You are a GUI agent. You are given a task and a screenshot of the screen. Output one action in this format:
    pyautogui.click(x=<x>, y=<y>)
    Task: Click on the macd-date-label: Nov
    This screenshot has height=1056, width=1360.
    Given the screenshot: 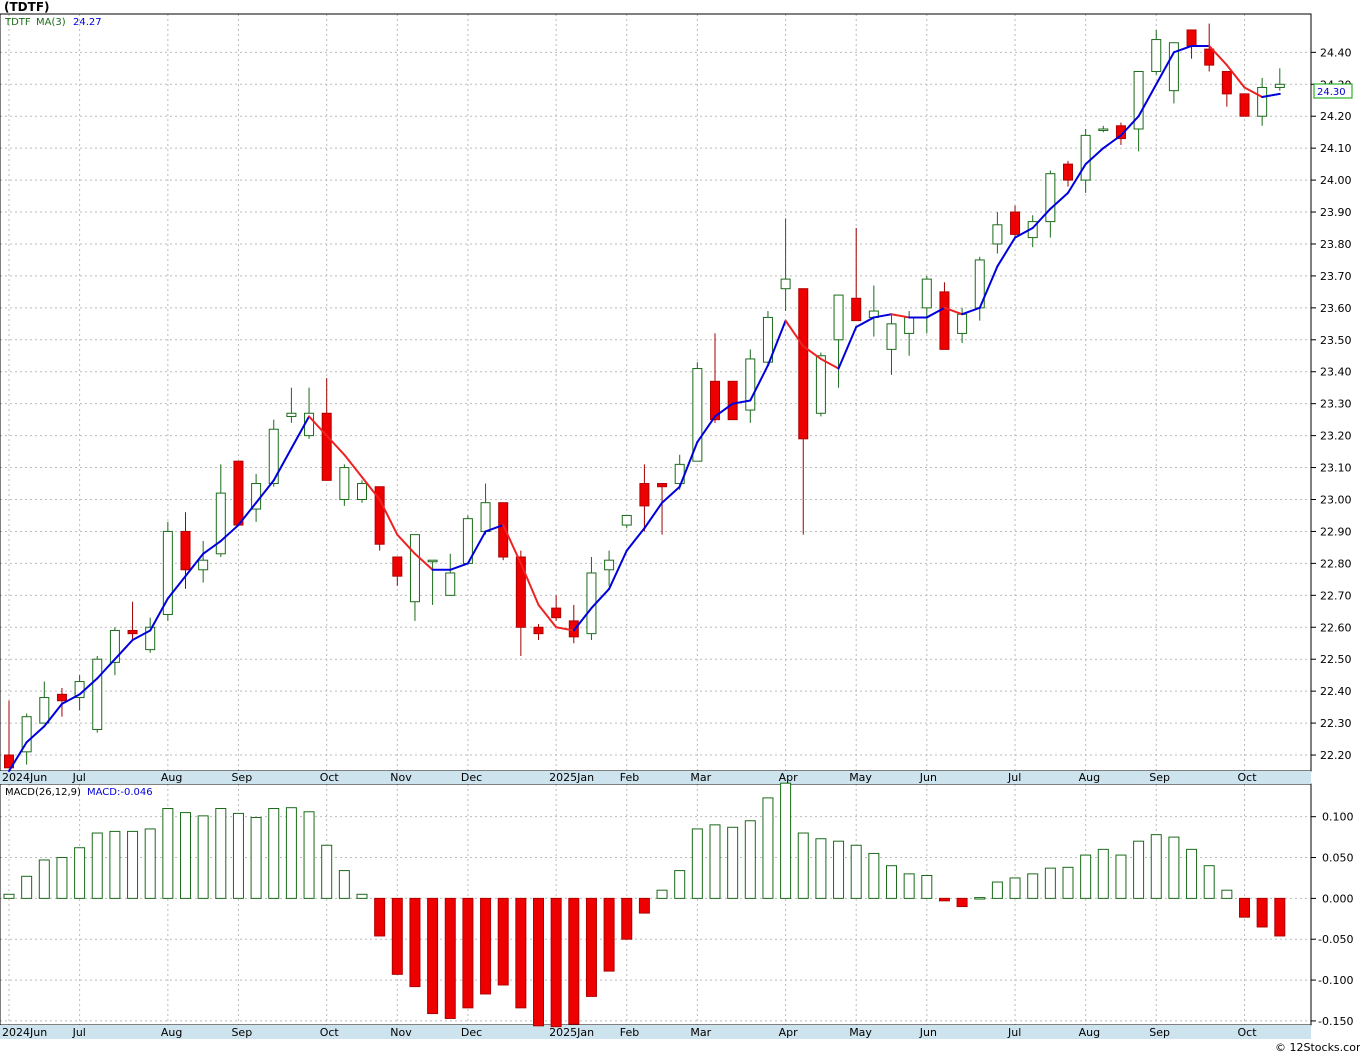 What is the action you would take?
    pyautogui.click(x=401, y=1032)
    